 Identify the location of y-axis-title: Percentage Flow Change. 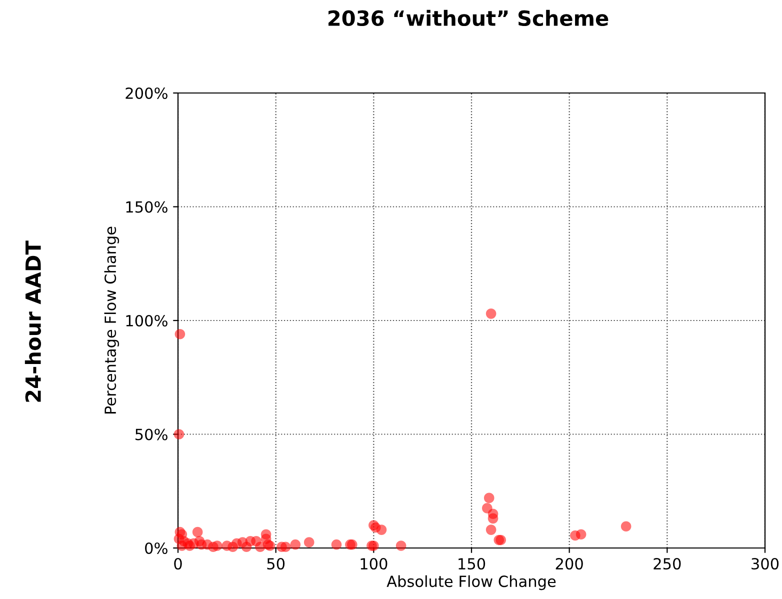
(112, 320).